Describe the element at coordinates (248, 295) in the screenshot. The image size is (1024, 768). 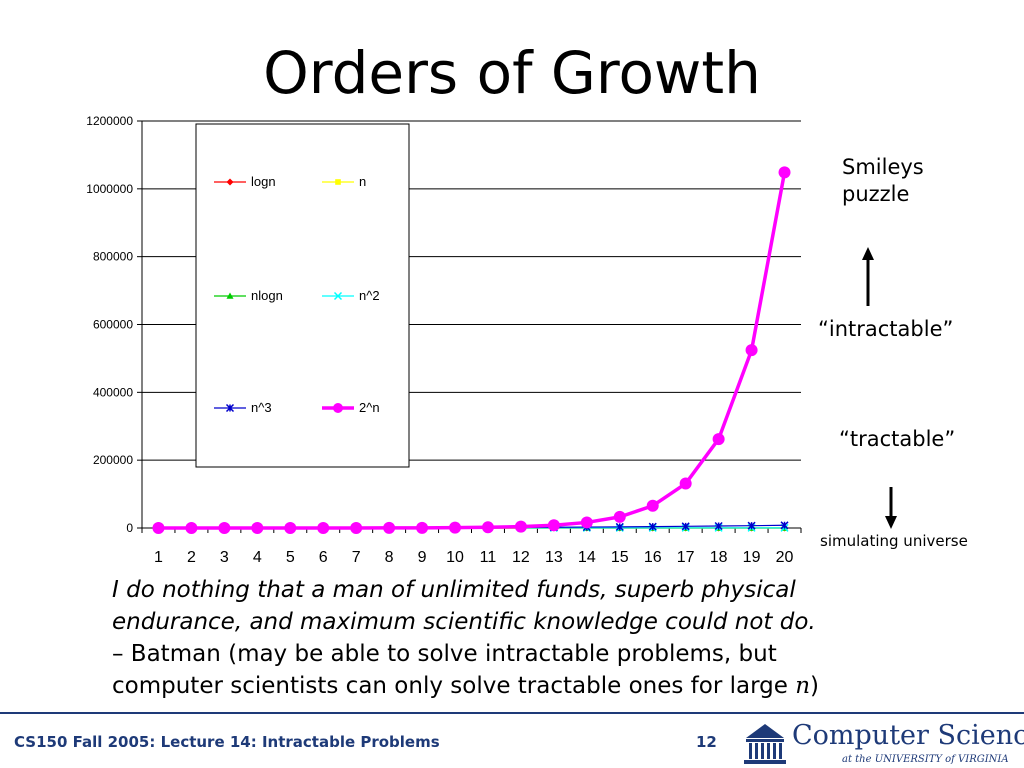
I see `legend-entry: nlogn` at that location.